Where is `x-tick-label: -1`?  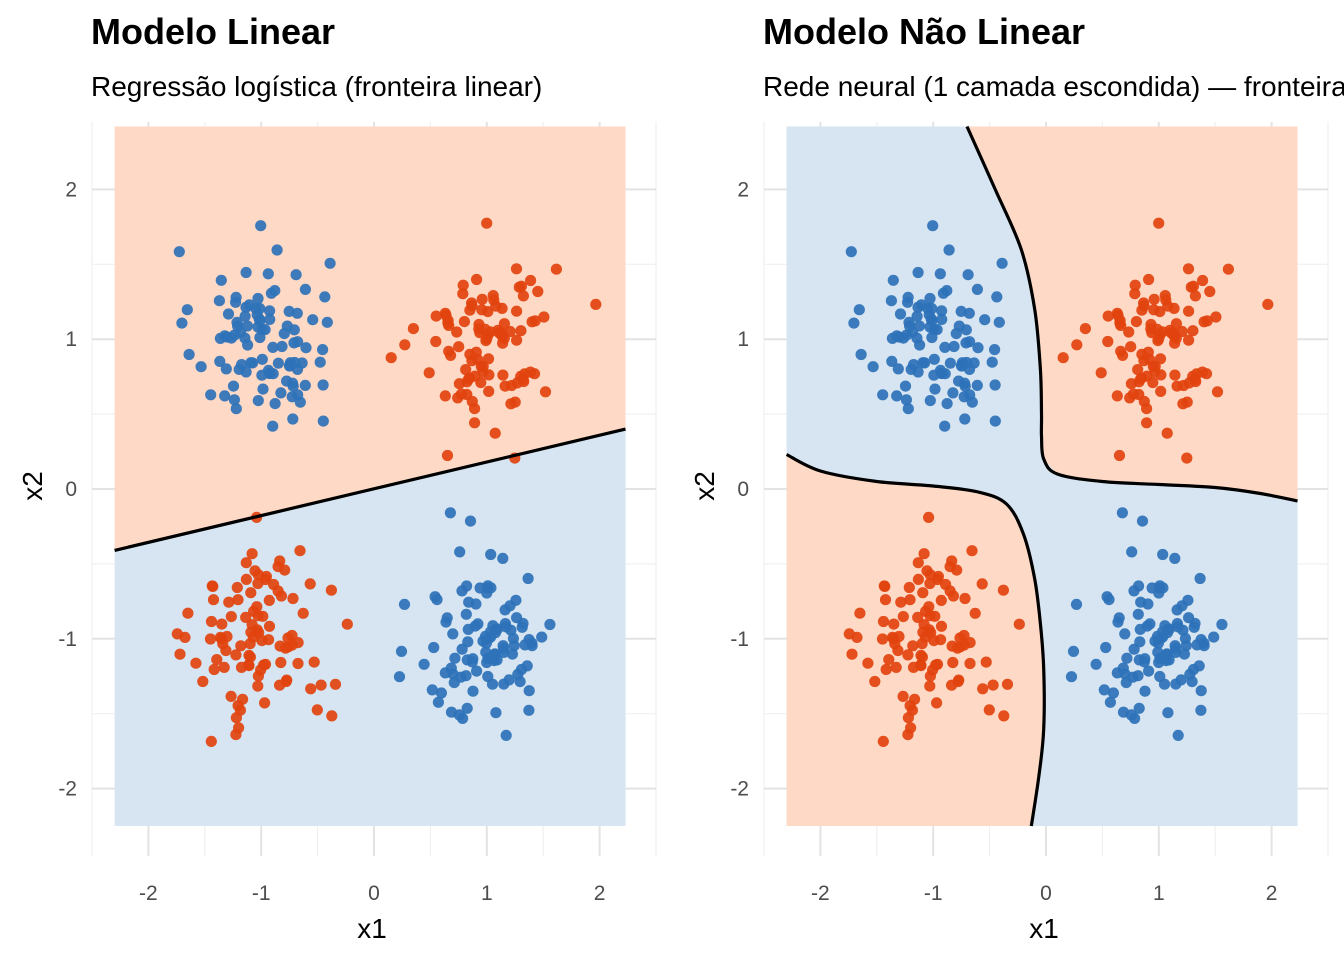 x-tick-label: -1 is located at coordinates (933, 893).